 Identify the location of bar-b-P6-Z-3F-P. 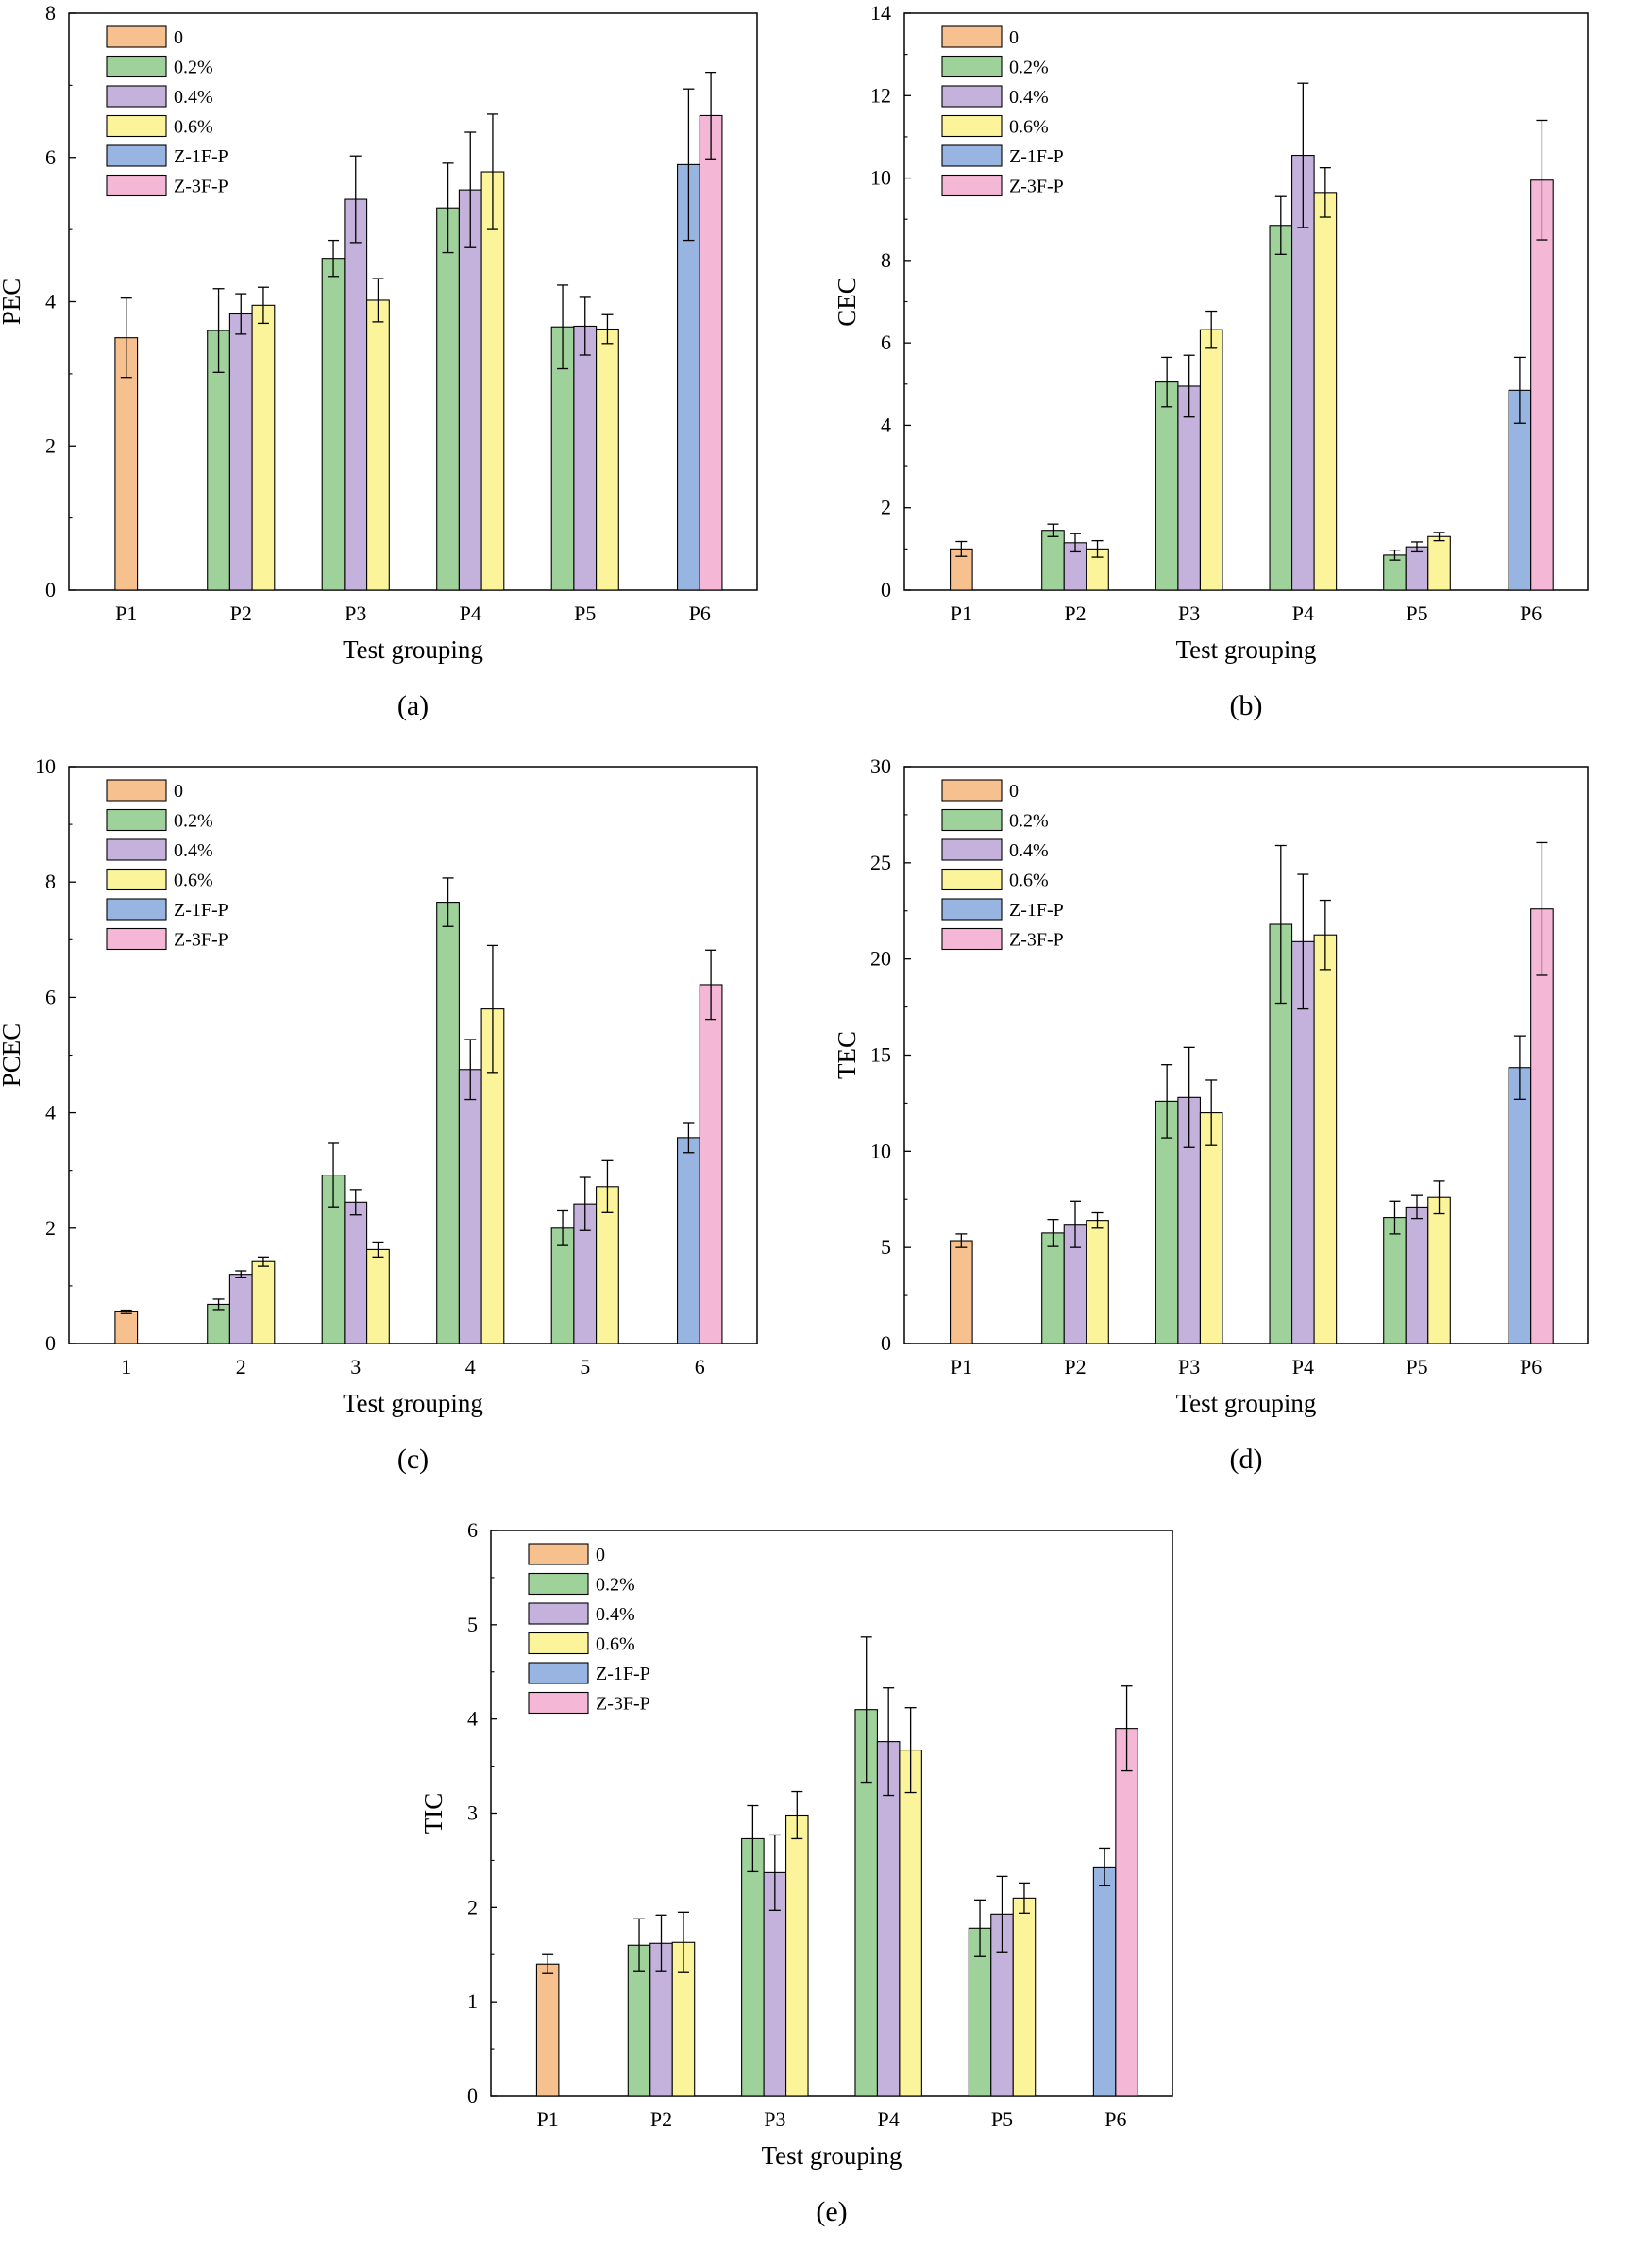
(1542, 385).